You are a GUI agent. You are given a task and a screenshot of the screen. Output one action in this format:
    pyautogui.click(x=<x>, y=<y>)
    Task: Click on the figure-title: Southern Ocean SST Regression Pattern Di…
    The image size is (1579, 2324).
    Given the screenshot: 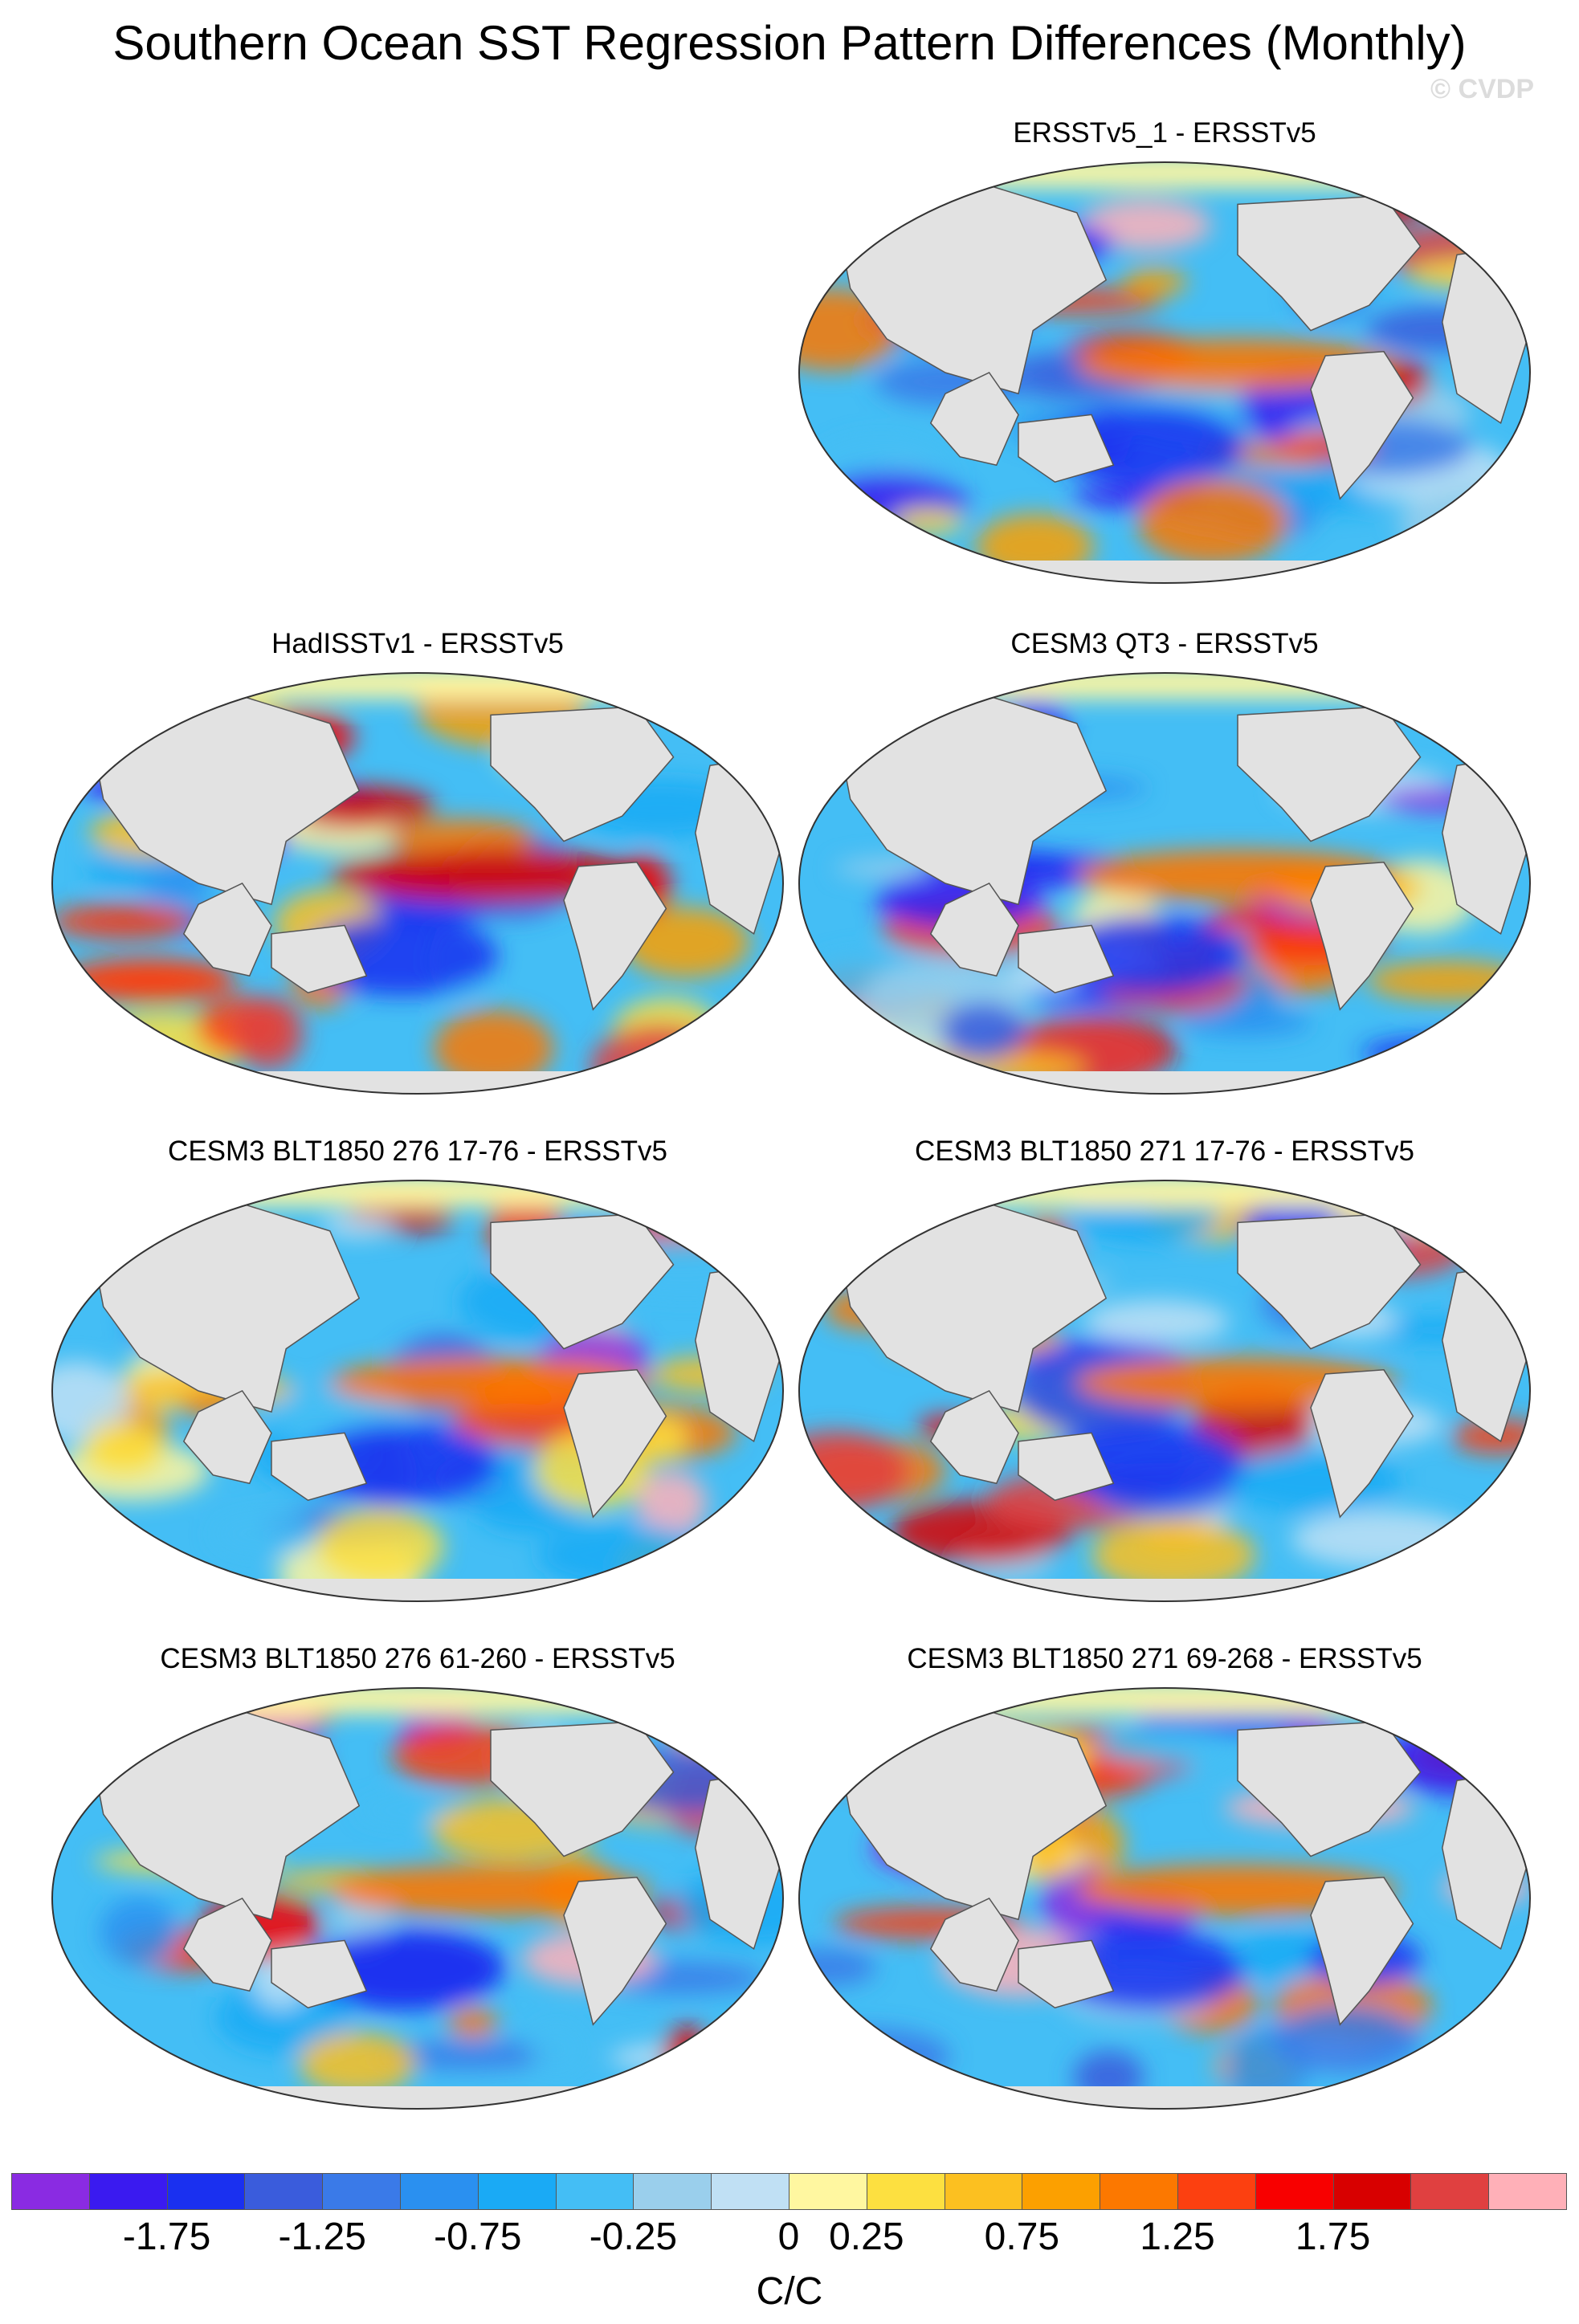 What is the action you would take?
    pyautogui.click(x=789, y=43)
    